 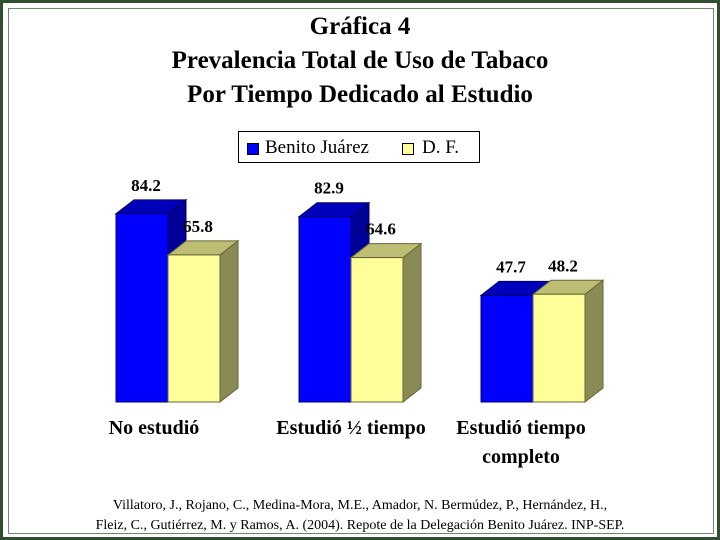 I want to click on data-label-benito-juarez-3: 47.7, so click(x=511, y=266).